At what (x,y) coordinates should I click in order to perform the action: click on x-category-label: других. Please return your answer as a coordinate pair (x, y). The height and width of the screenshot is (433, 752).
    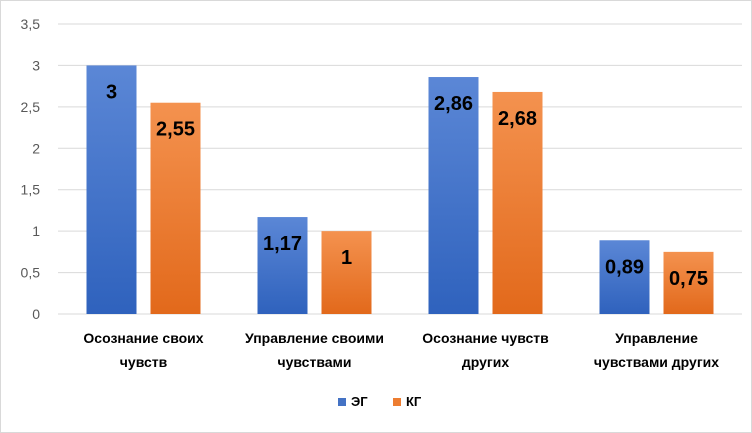
    Looking at the image, I should click on (485, 362).